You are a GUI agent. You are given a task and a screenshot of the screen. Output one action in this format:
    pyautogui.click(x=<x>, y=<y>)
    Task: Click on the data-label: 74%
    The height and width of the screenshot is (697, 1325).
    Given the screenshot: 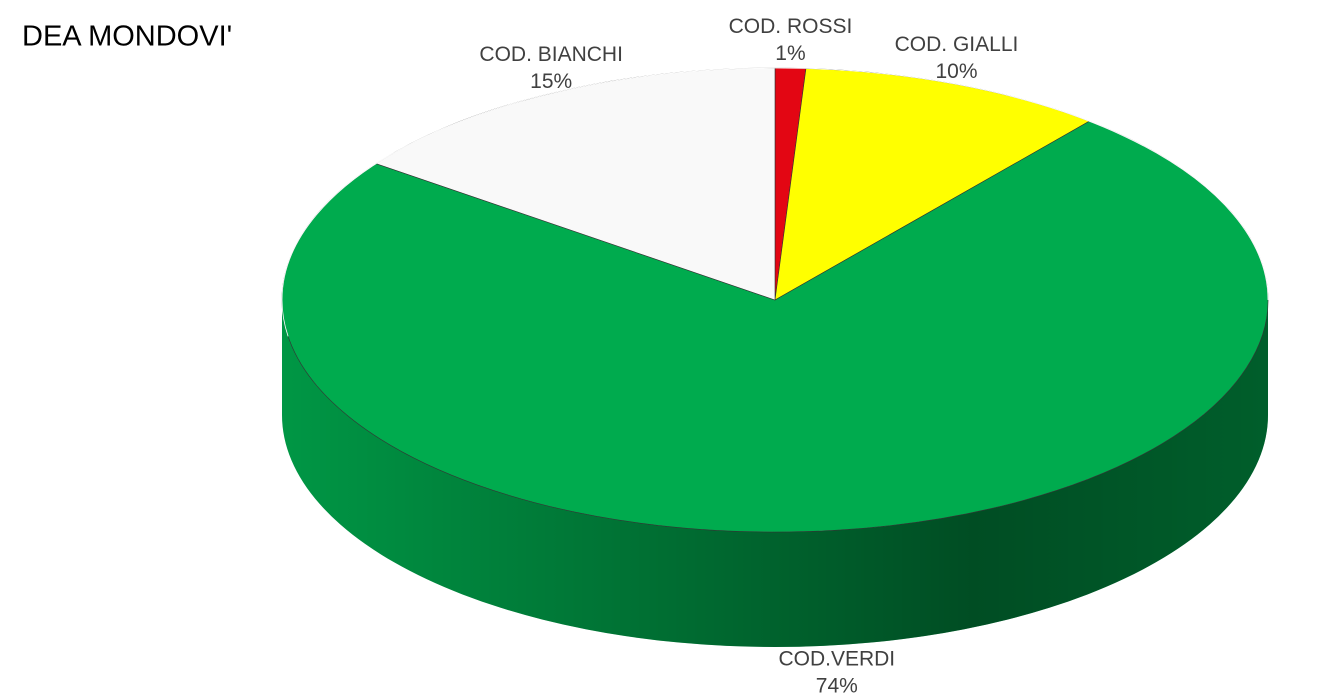 What is the action you would take?
    pyautogui.click(x=837, y=685)
    